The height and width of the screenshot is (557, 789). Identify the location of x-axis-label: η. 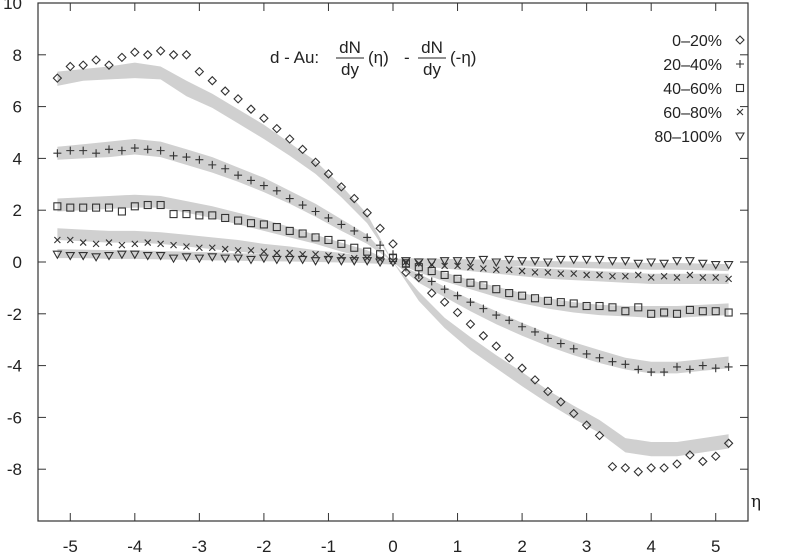
(756, 502).